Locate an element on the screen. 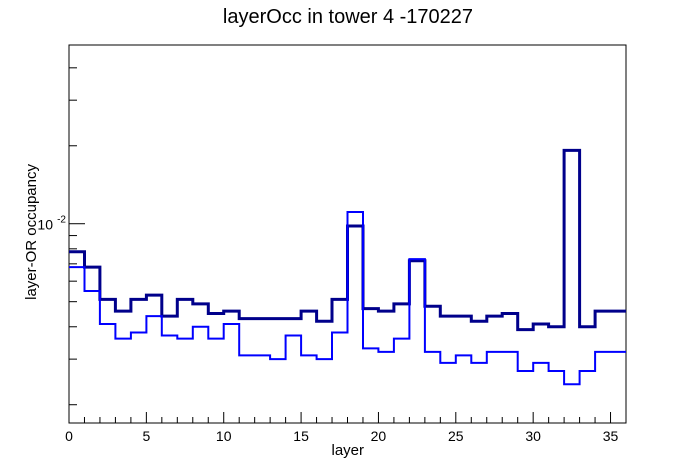 The height and width of the screenshot is (472, 696). x-tick-label: 25 is located at coordinates (456, 436).